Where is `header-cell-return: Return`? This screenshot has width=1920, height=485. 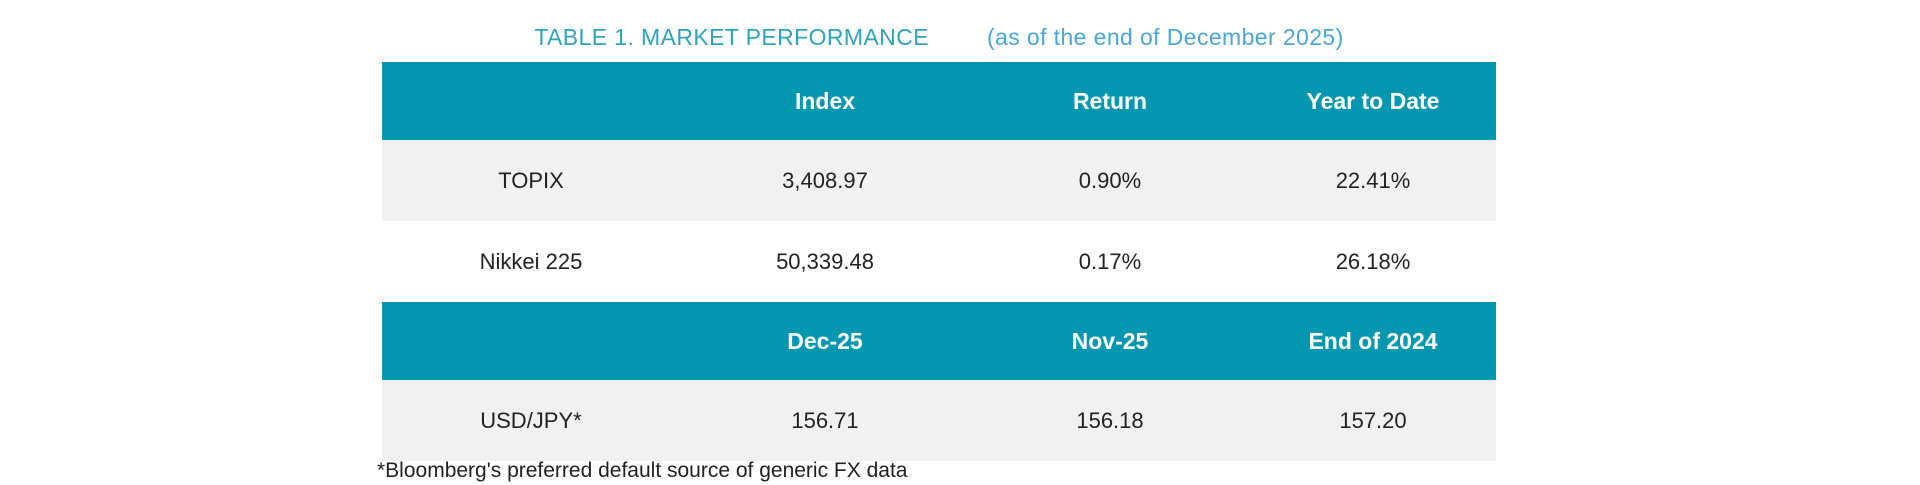 header-cell-return: Return is located at coordinates (1110, 100).